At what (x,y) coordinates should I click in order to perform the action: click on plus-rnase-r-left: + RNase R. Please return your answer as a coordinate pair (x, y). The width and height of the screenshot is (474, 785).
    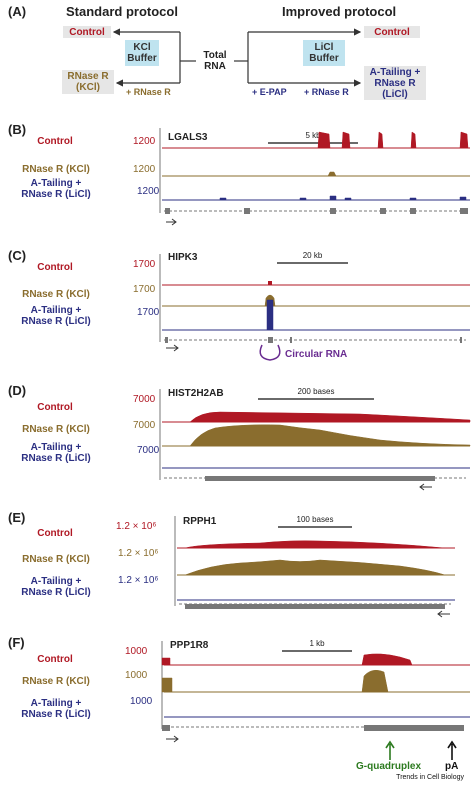
    Looking at the image, I should click on (148, 92).